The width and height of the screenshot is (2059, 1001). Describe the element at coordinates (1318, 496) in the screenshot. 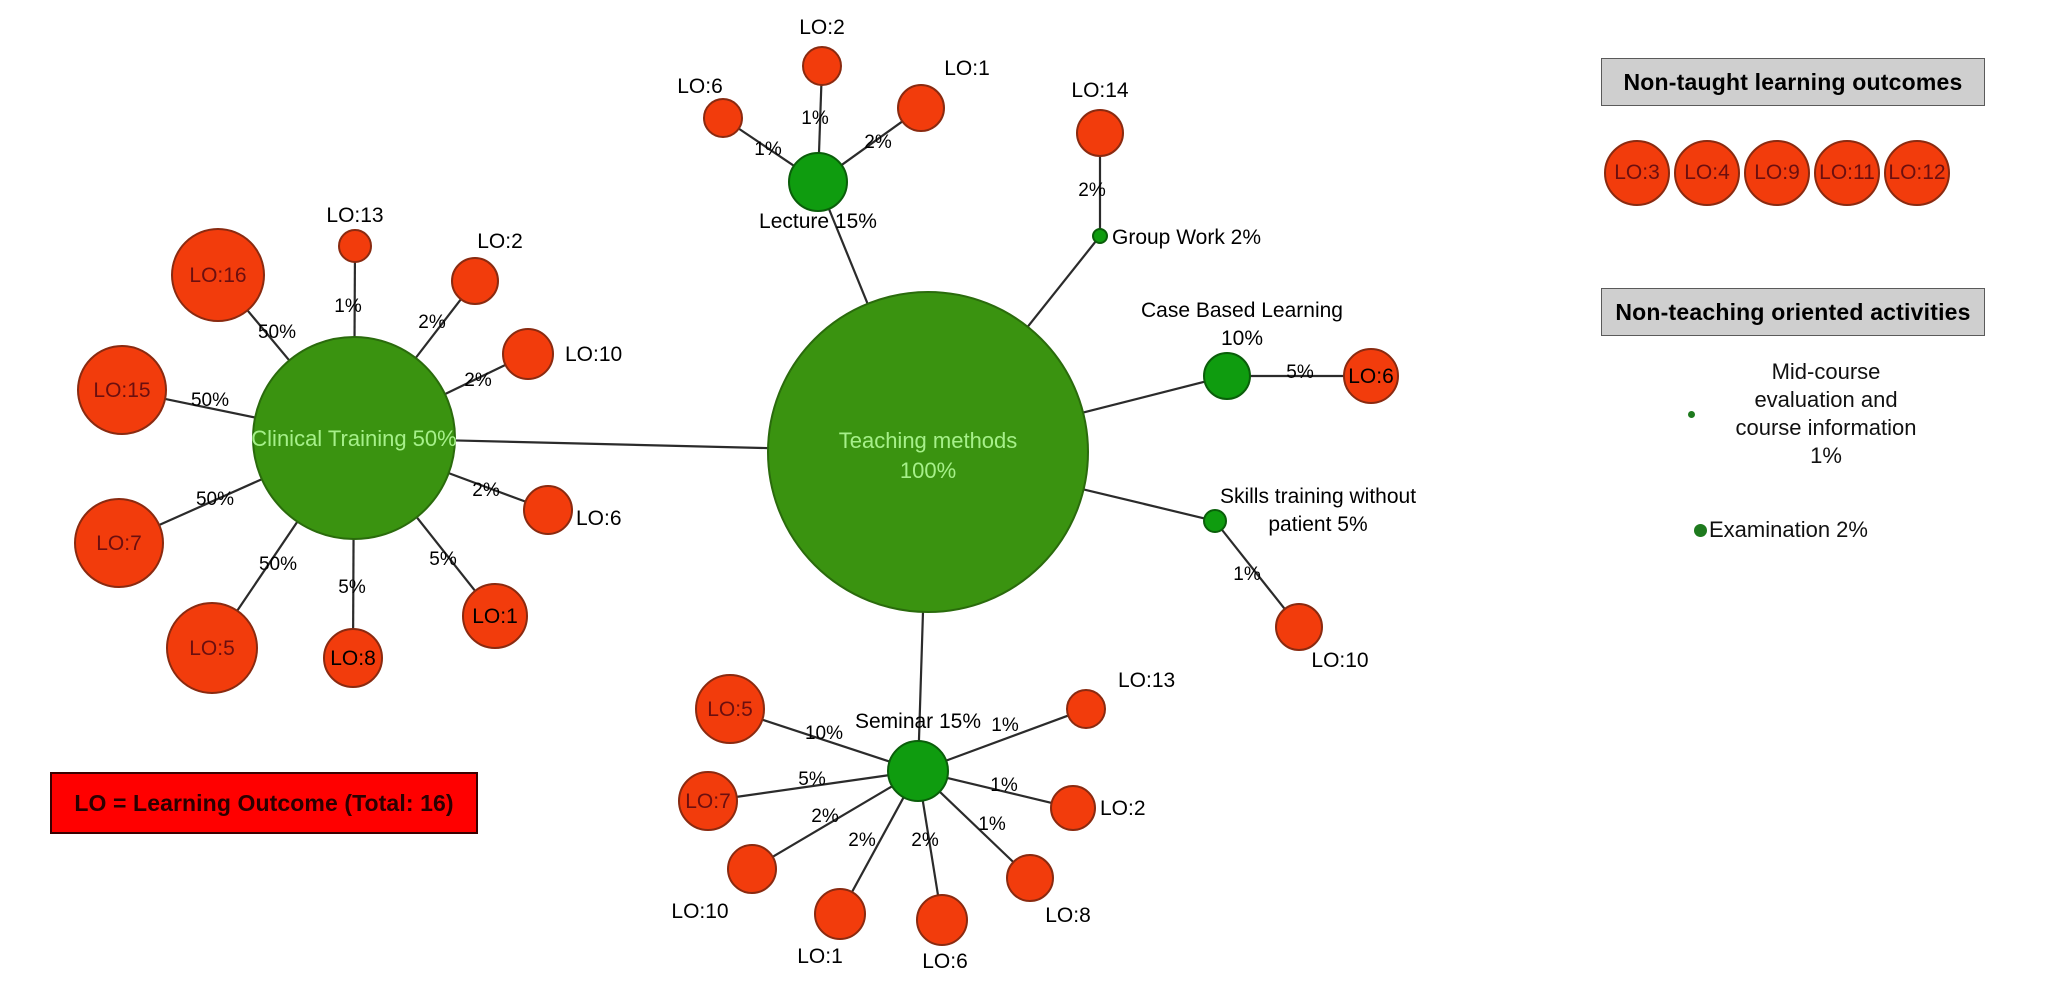

I see `label-skills-training-line1: Skills training without` at that location.